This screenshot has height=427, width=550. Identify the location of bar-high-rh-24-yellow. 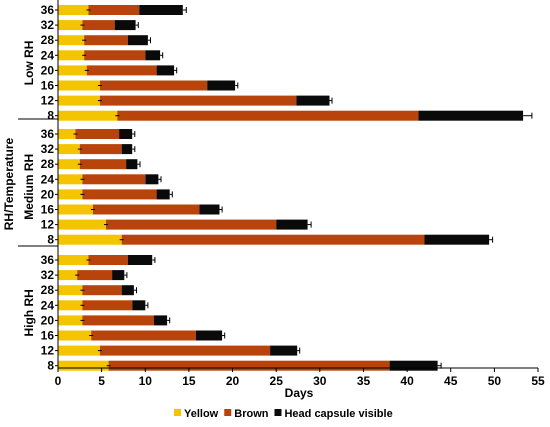
(70, 305).